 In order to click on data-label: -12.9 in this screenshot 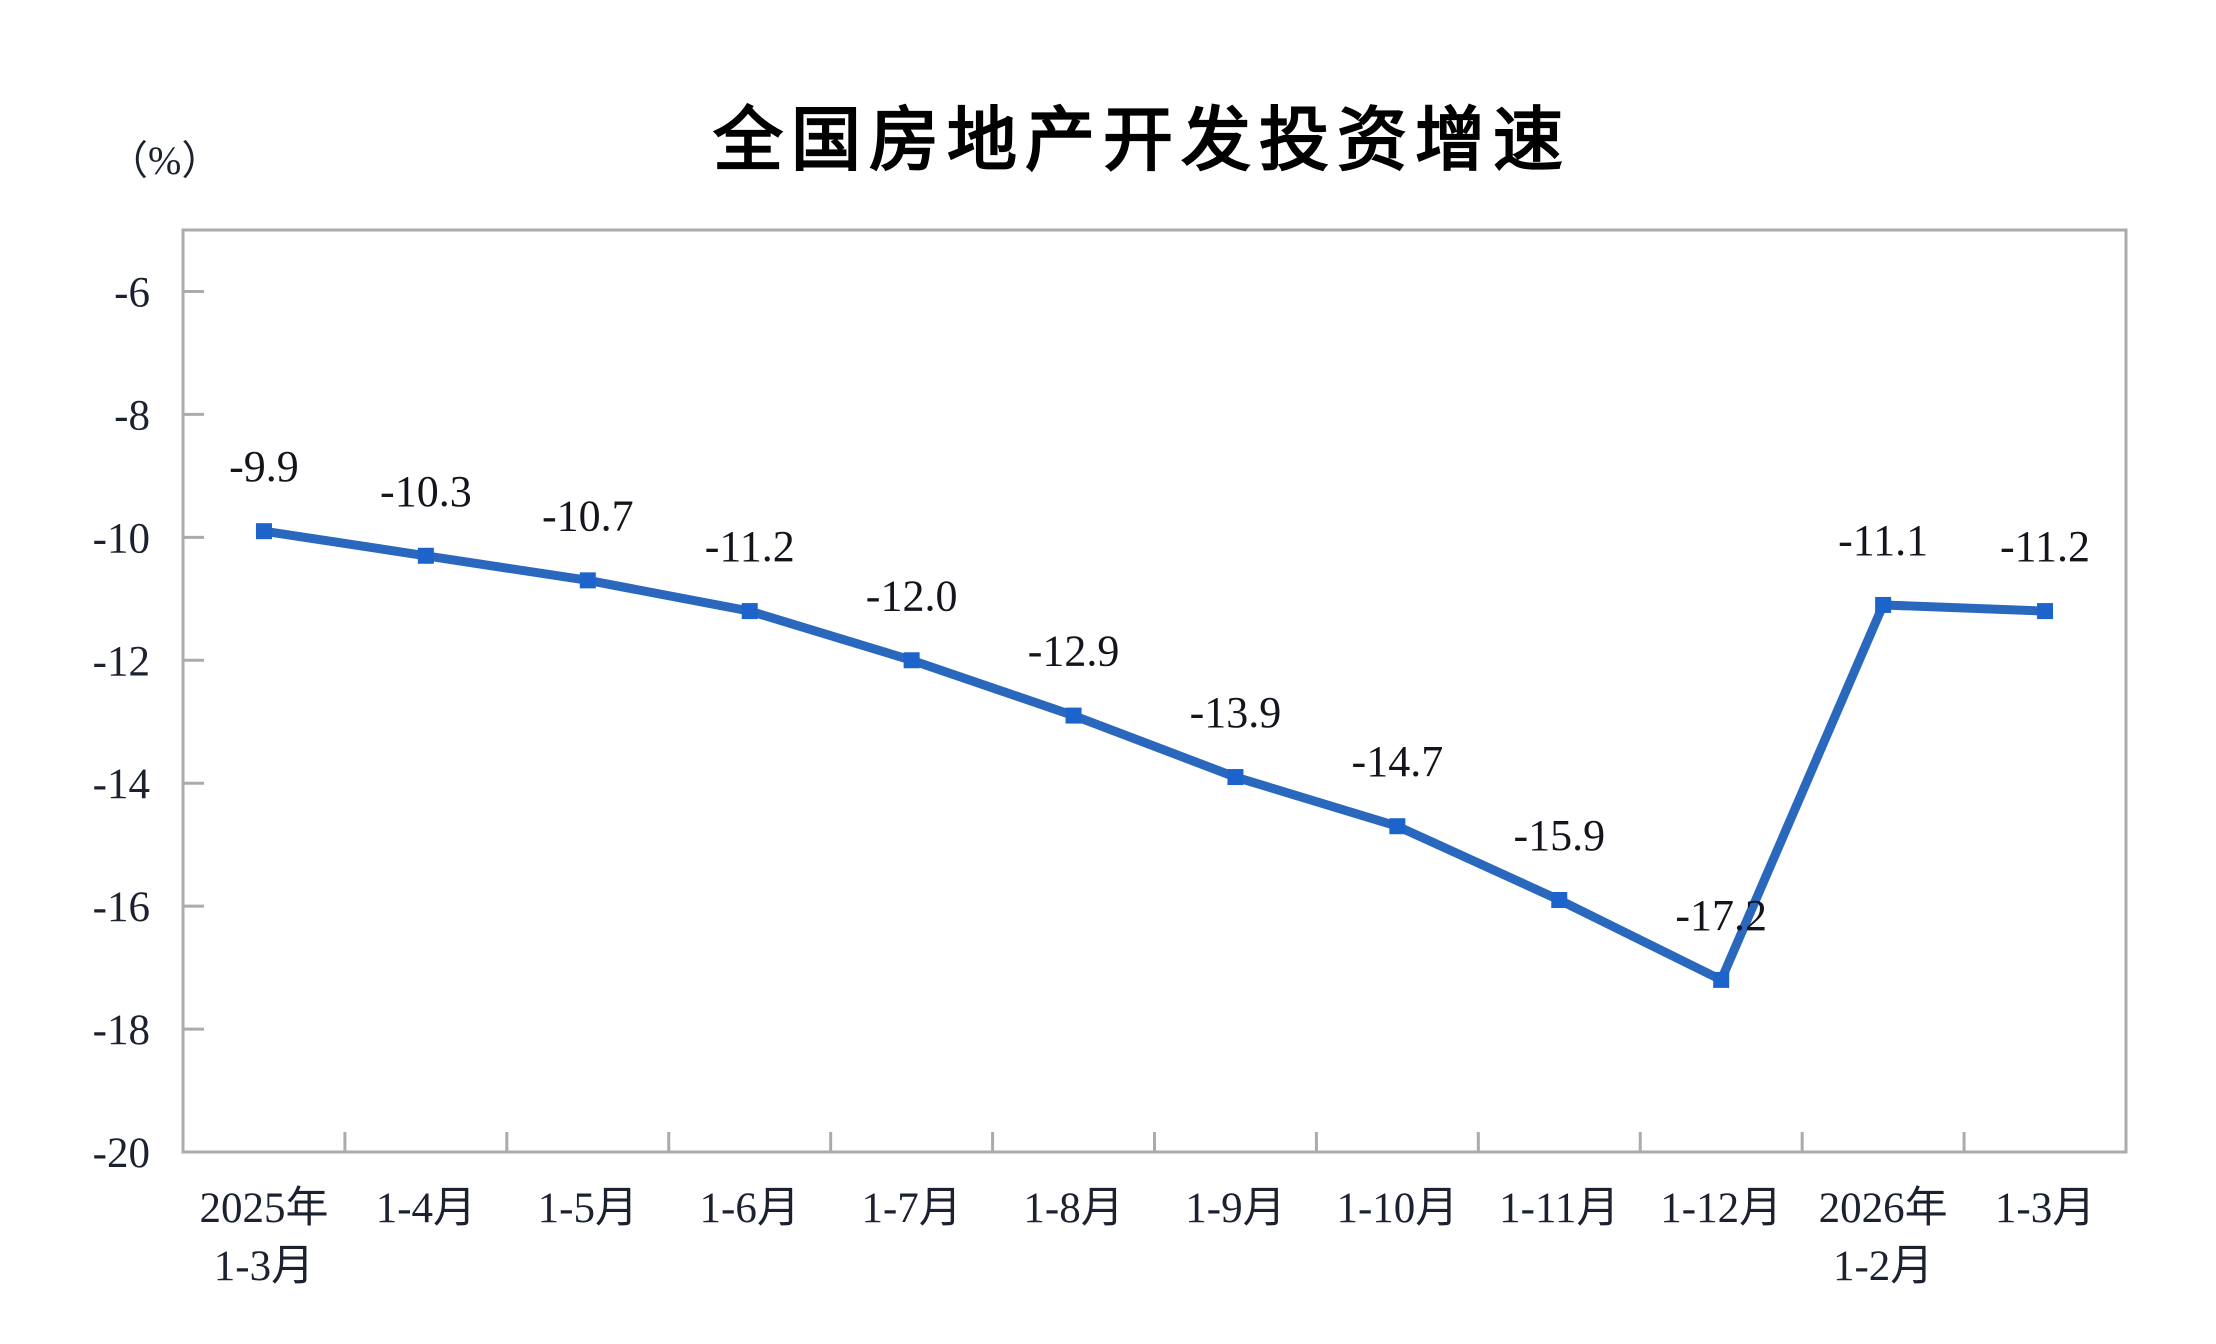, I will do `click(1074, 651)`.